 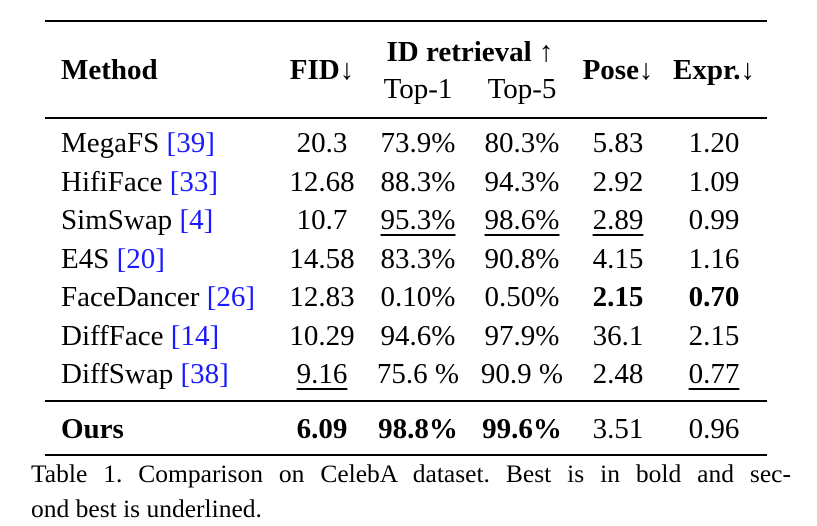 What do you see at coordinates (418, 429) in the screenshot?
I see `ours-cell-top1: 98.8%` at bounding box center [418, 429].